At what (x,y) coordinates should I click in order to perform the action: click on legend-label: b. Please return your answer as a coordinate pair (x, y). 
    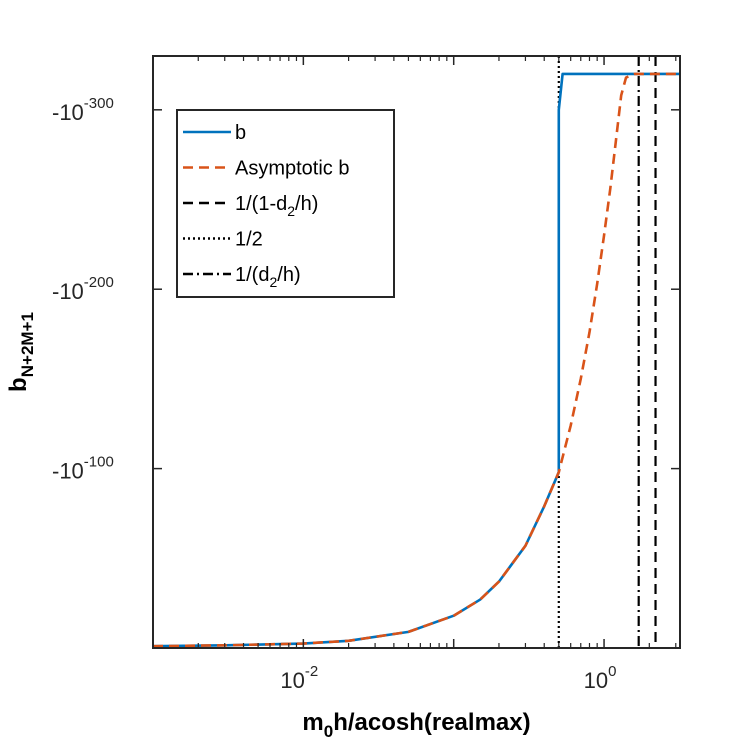
    Looking at the image, I should click on (240, 133).